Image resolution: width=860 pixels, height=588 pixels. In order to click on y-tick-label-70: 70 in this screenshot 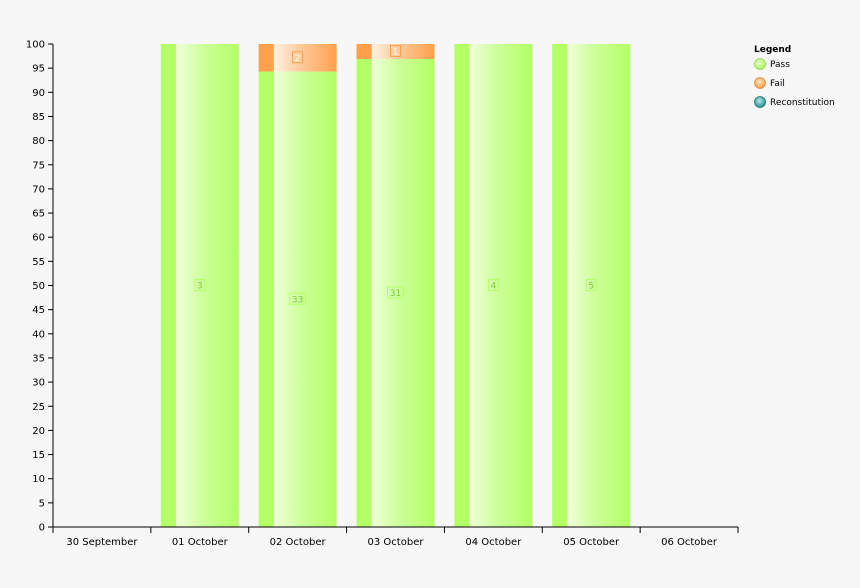, I will do `click(38, 189)`.